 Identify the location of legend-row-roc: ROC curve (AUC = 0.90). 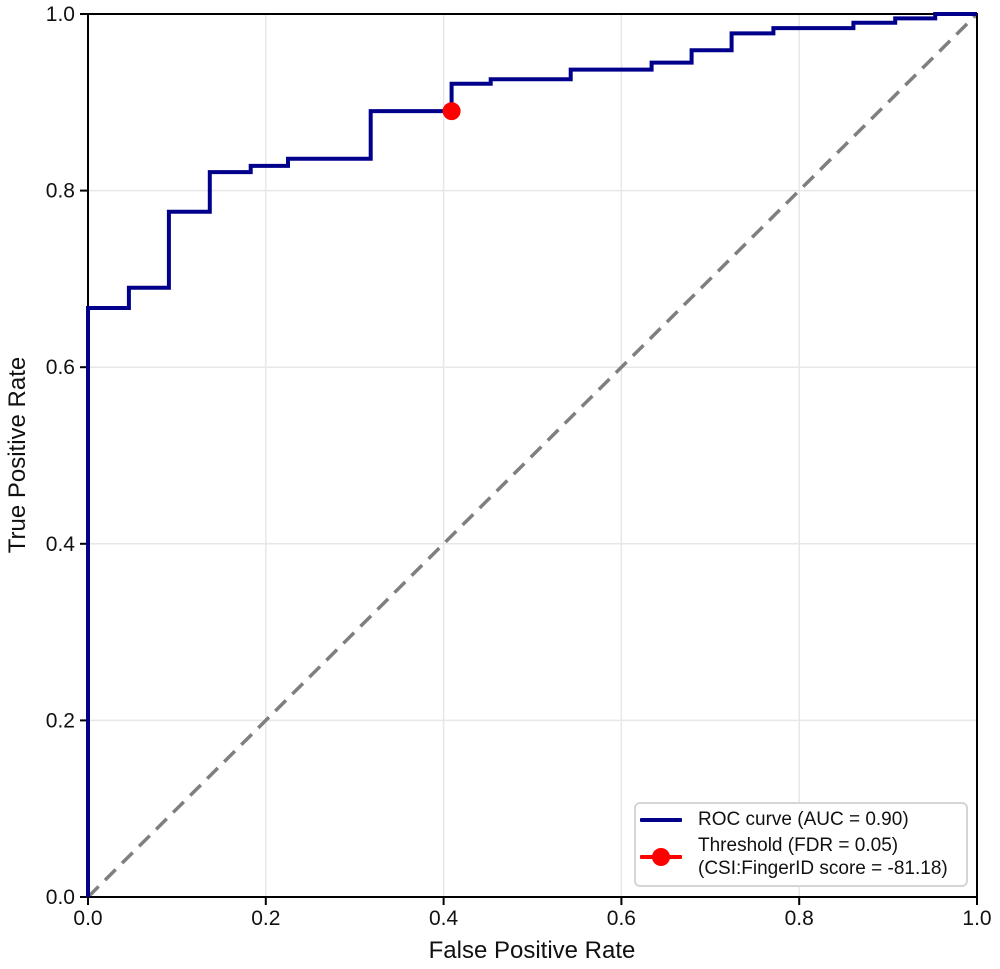
(799, 819).